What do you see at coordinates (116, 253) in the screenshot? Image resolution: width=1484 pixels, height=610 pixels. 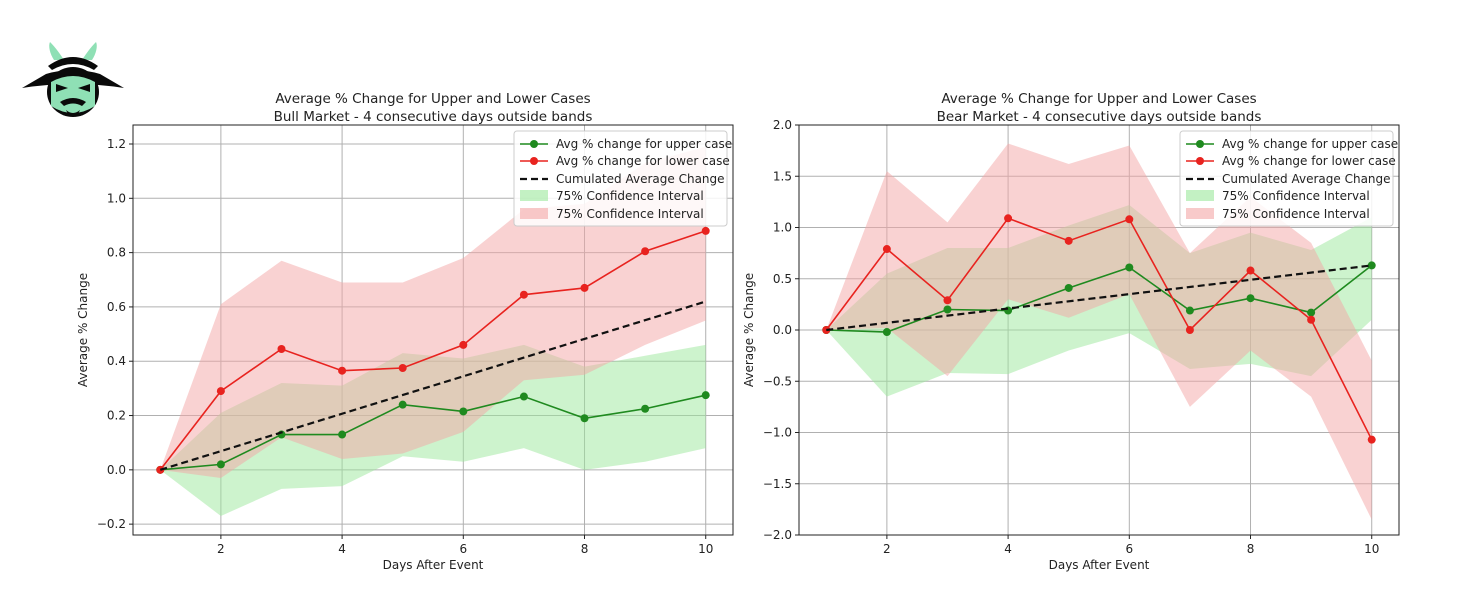 I see `y-tick-label: 0.8` at bounding box center [116, 253].